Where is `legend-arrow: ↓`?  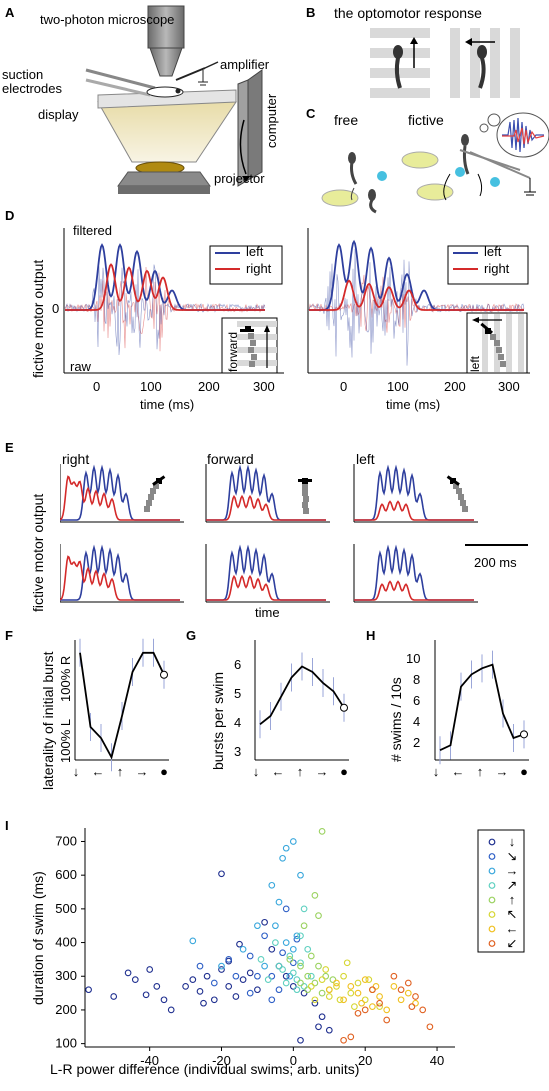 legend-arrow: ↓ is located at coordinates (512, 841).